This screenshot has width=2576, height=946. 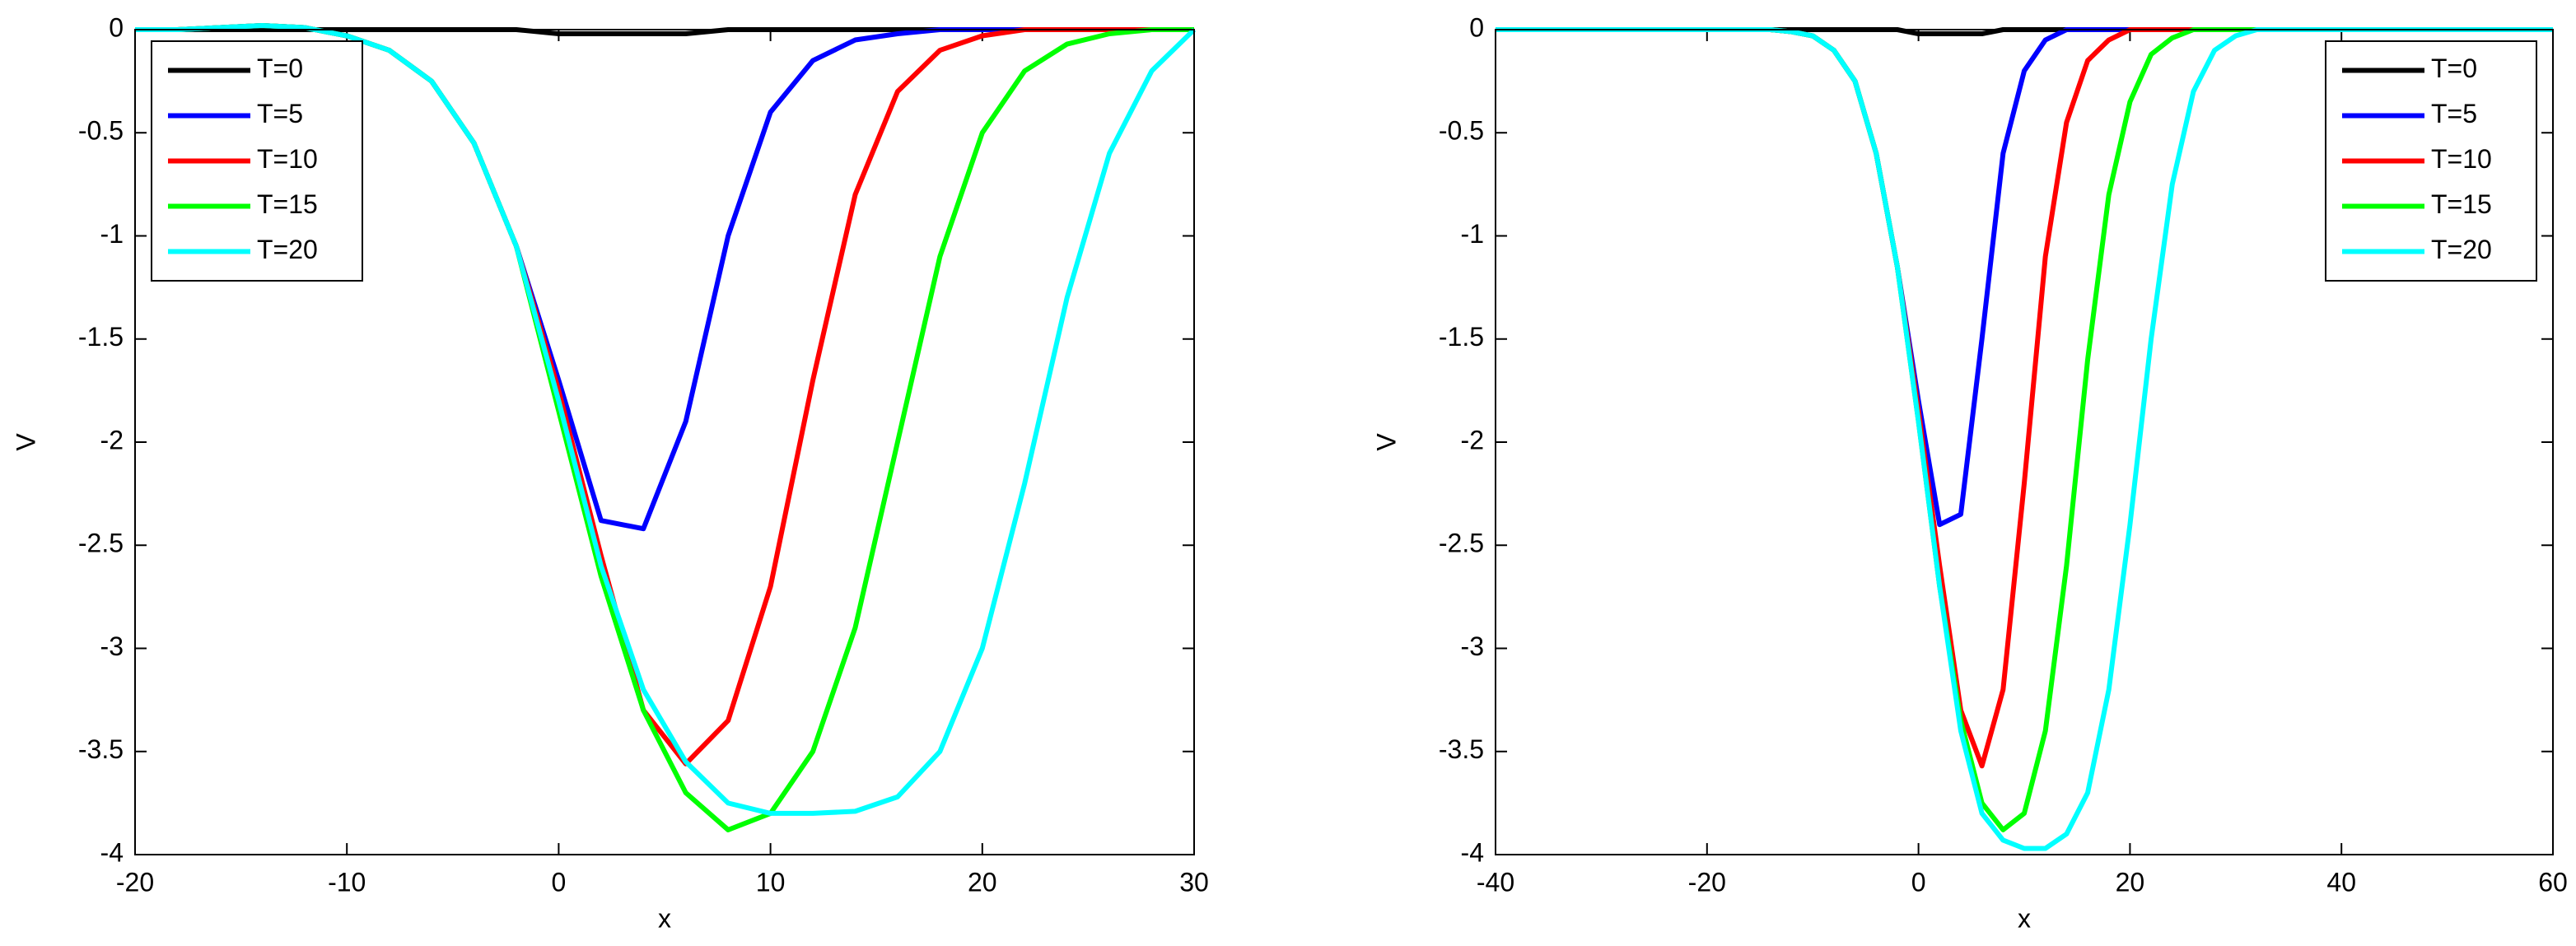 I want to click on x-tick-label: 40, so click(x=2341, y=882).